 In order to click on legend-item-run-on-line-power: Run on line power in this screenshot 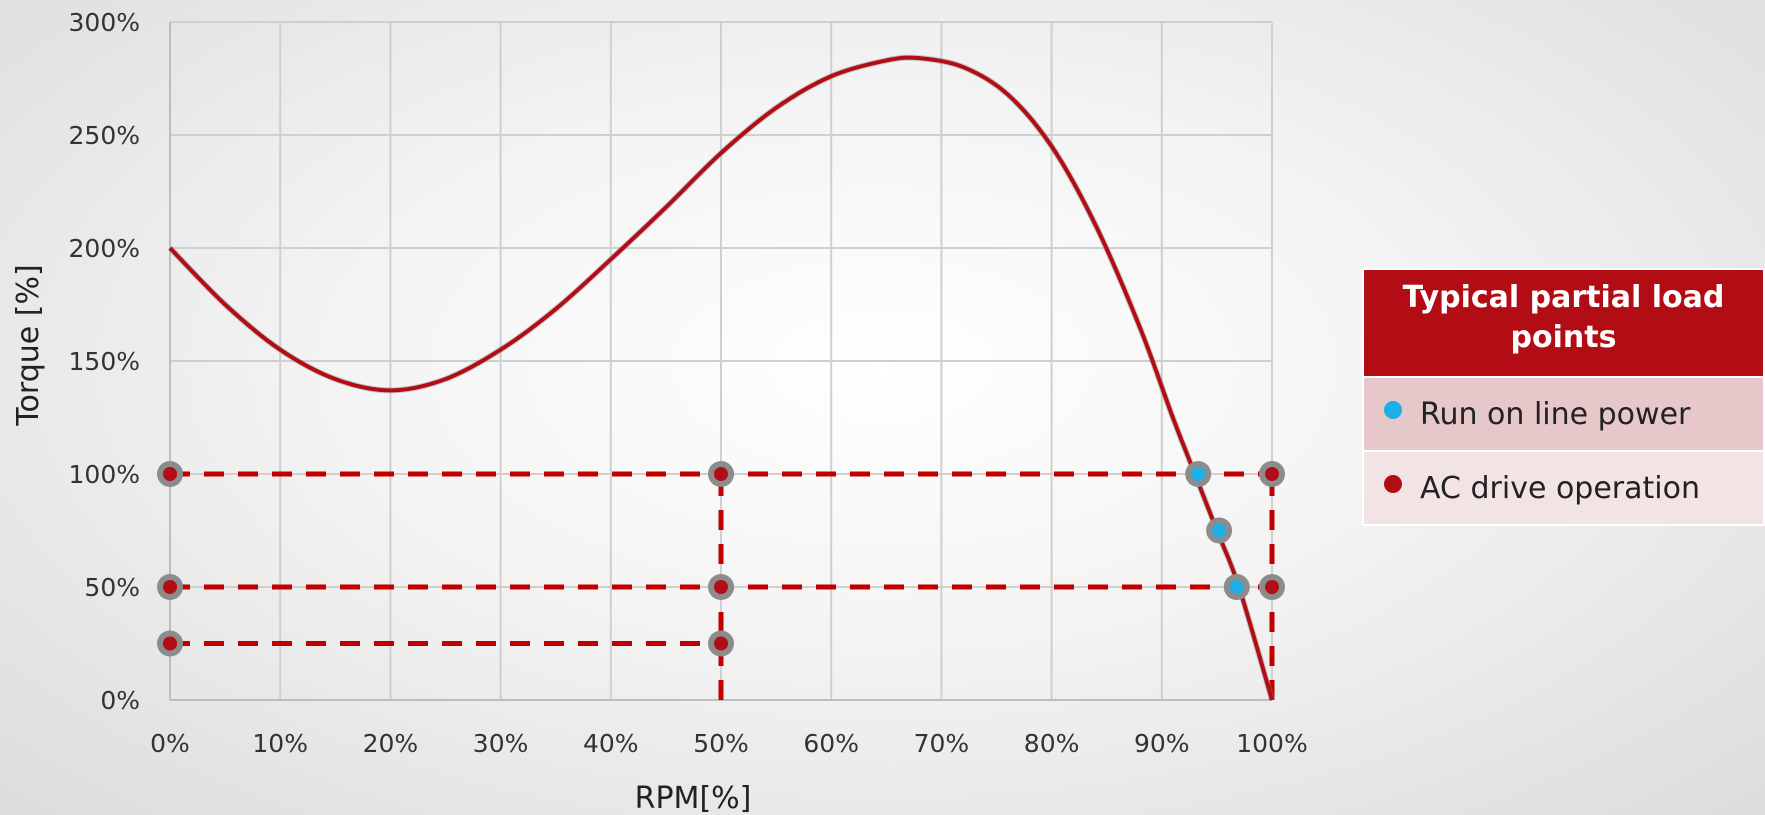, I will do `click(1563, 415)`.